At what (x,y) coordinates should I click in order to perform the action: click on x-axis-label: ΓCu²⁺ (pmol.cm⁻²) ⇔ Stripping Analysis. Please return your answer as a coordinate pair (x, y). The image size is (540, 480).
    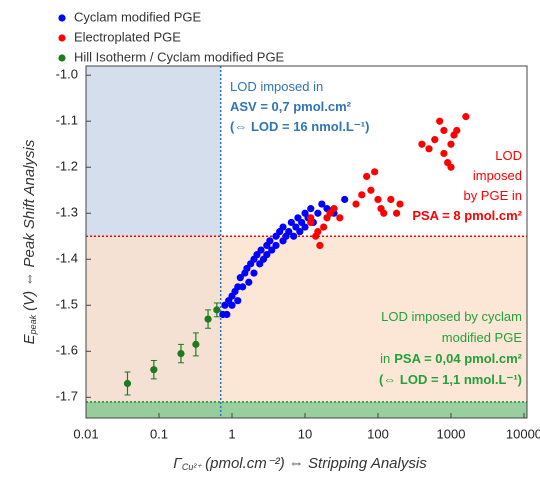
    Looking at the image, I should click on (300, 463).